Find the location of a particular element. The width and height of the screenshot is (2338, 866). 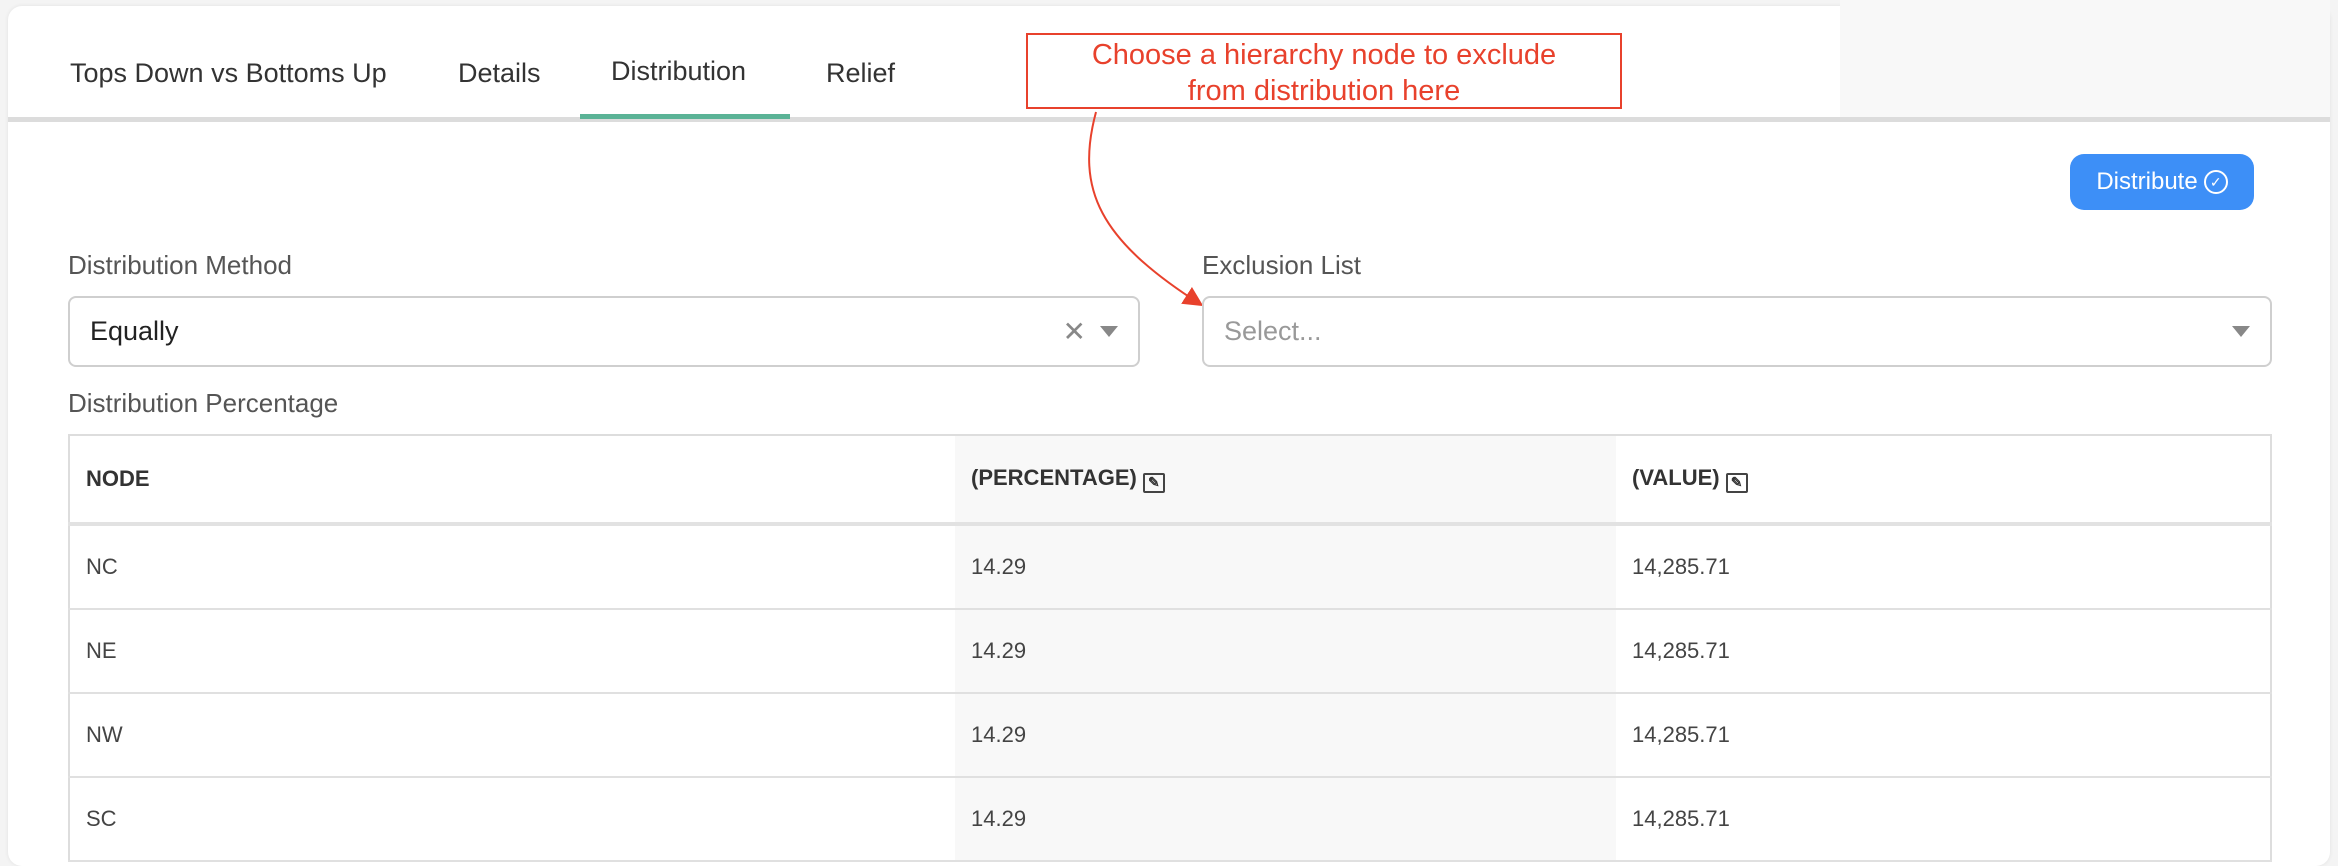

annotation-line-1: Choose a hierarchy node to exclude is located at coordinates (1324, 55).